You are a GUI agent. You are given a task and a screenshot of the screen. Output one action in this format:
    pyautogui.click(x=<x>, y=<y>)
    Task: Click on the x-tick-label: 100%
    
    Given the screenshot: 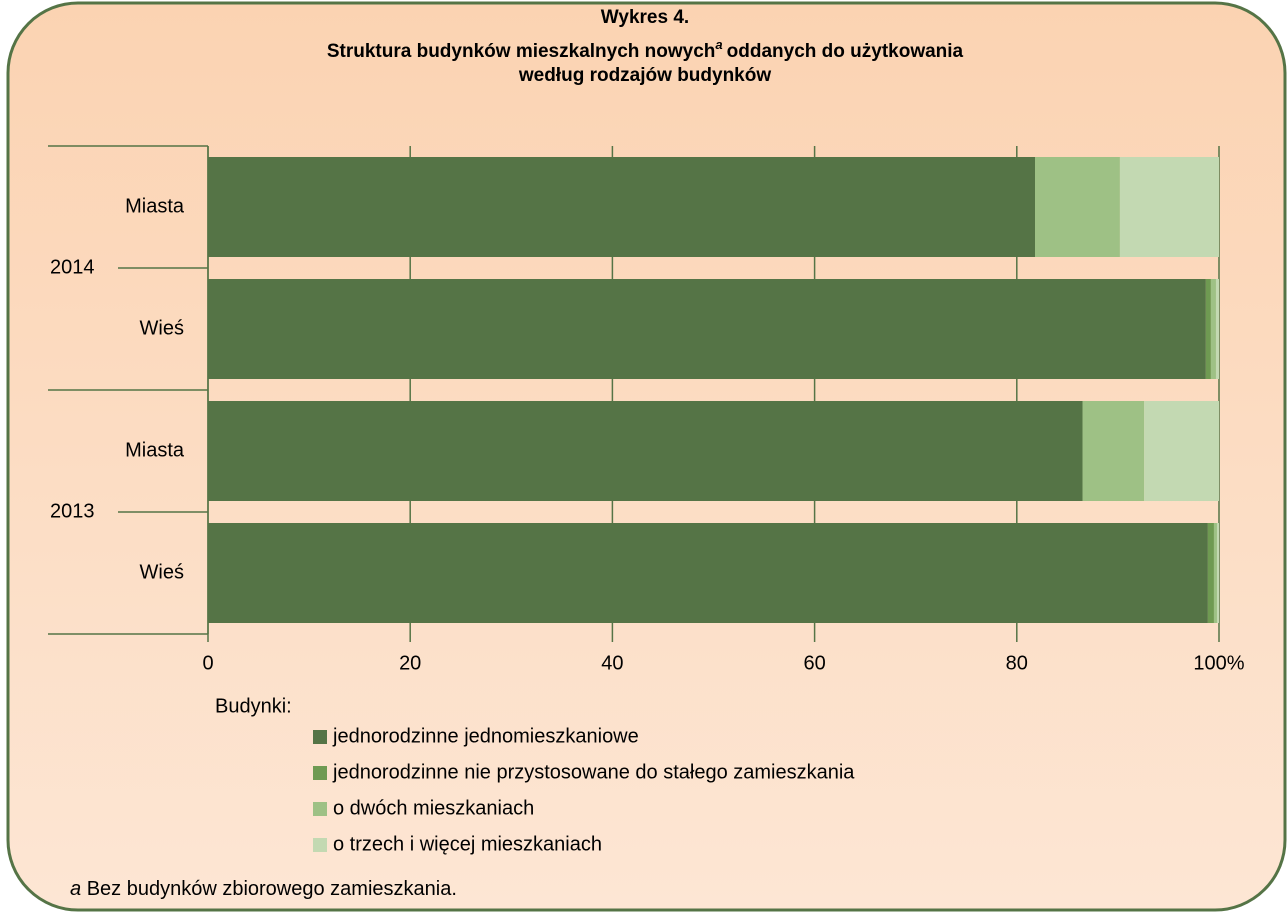 What is the action you would take?
    pyautogui.click(x=1218, y=663)
    